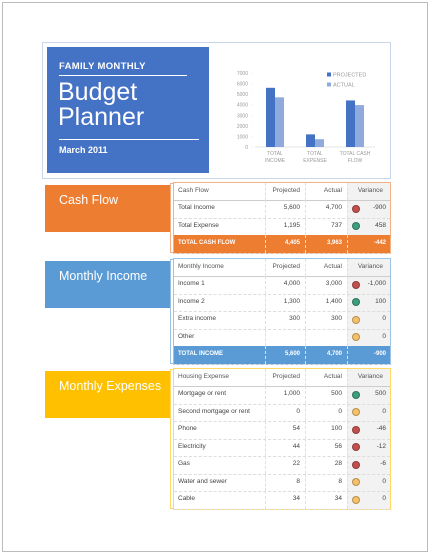 This screenshot has height=554, width=430. I want to click on y-tick-label: 6000, so click(242, 85).